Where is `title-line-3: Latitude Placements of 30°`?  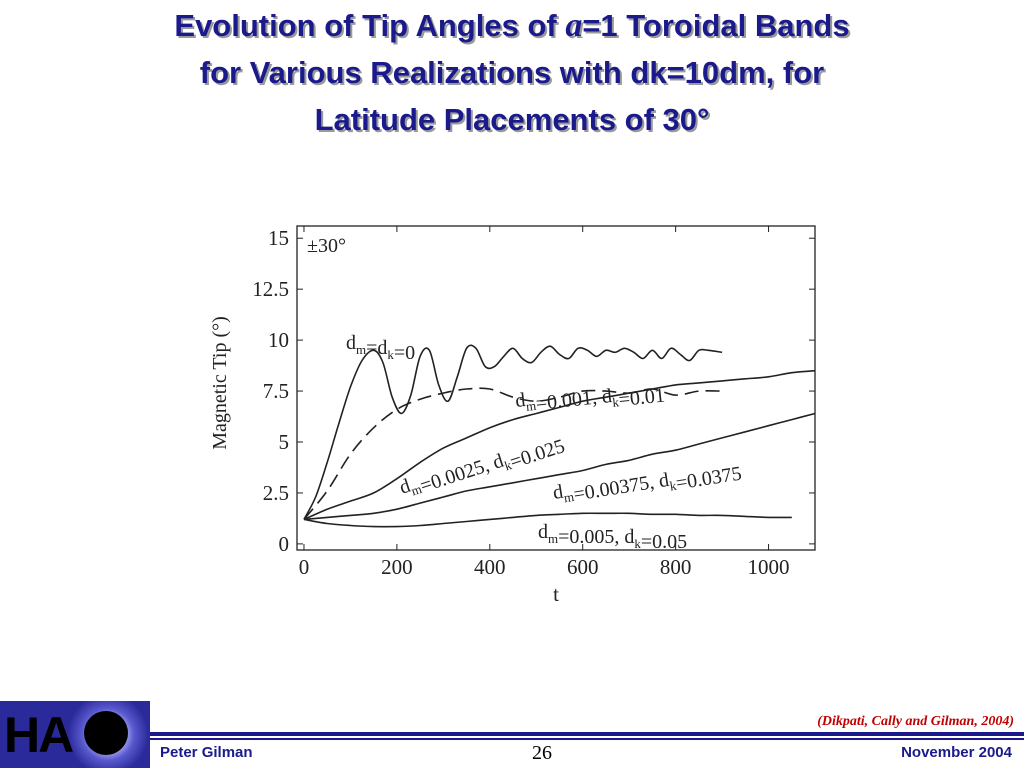
title-line-3: Latitude Placements of 30° is located at coordinates (512, 119).